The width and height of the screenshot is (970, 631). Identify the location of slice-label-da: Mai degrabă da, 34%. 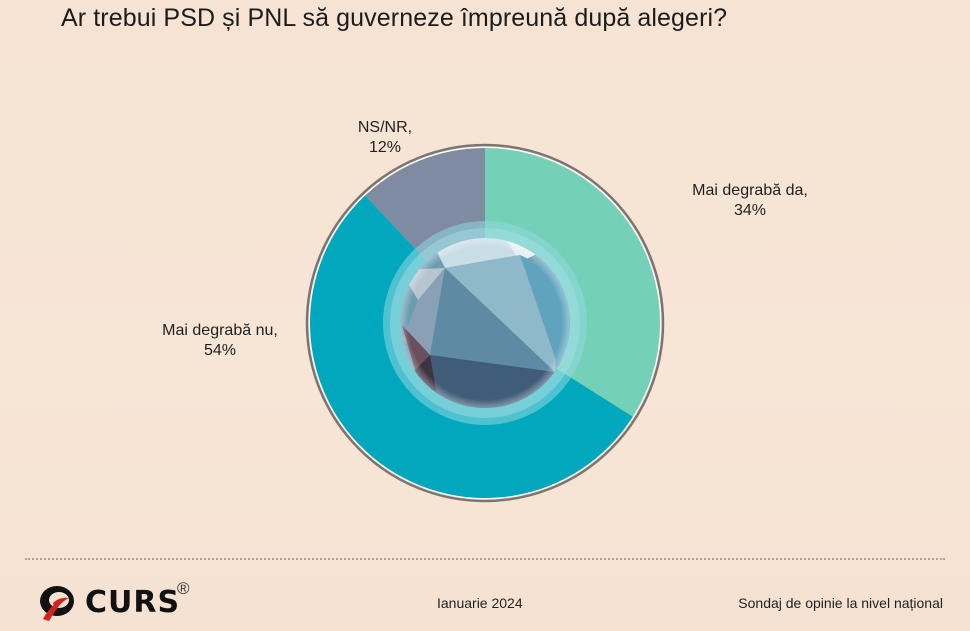
(750, 201).